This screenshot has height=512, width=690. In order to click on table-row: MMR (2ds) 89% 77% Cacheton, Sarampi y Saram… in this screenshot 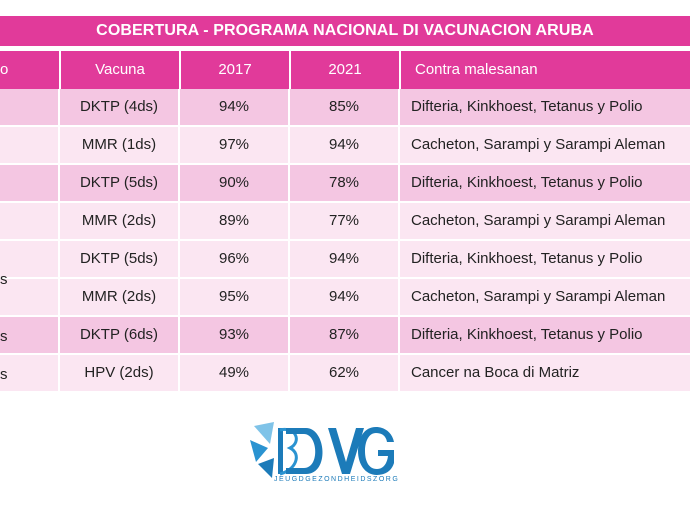, I will do `click(345, 221)`.